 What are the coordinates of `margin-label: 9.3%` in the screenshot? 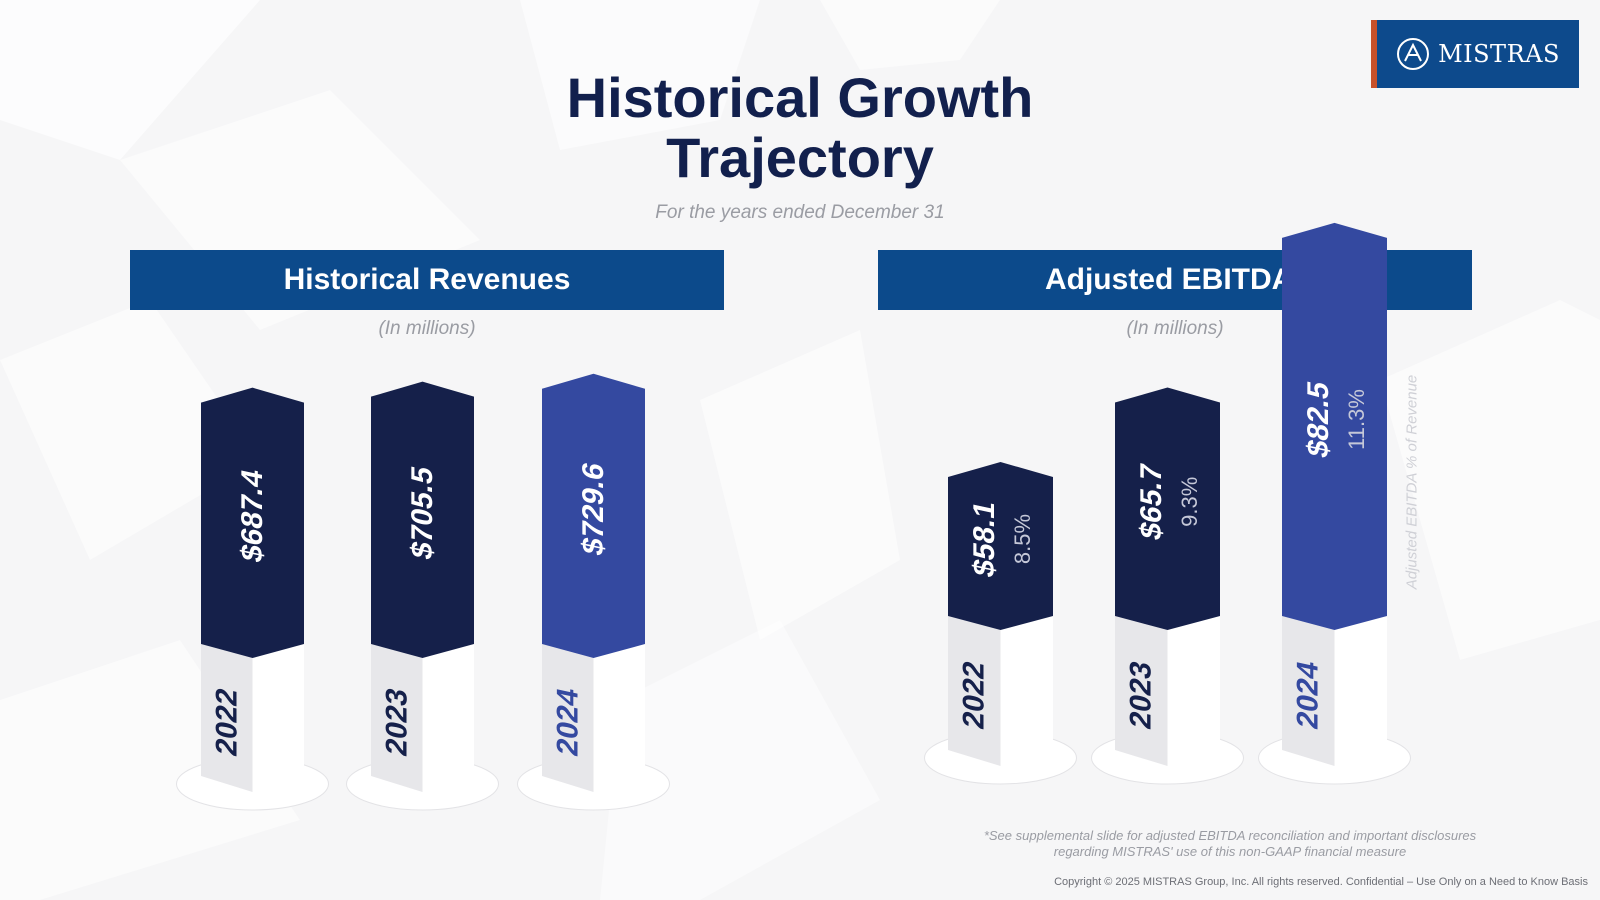 It's located at (1189, 502).